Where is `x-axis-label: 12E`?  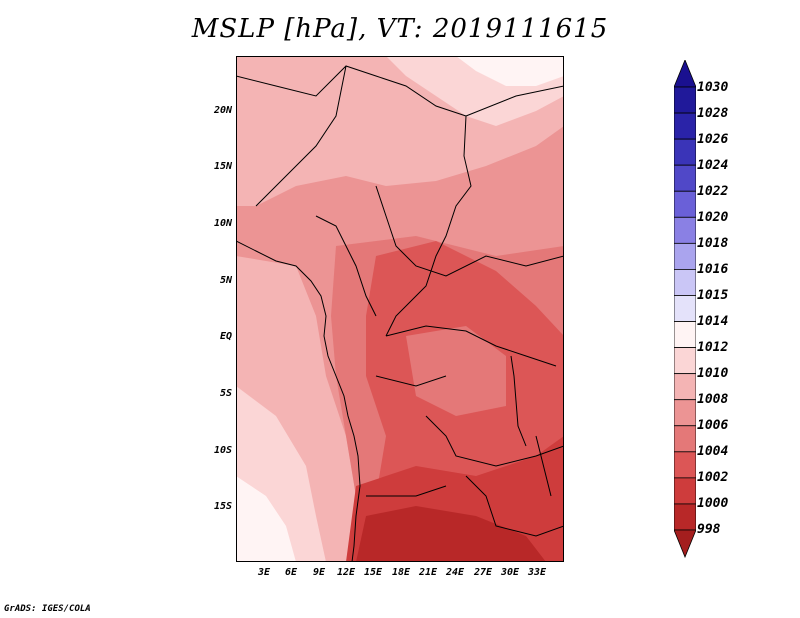 x-axis-label: 12E is located at coordinates (346, 572).